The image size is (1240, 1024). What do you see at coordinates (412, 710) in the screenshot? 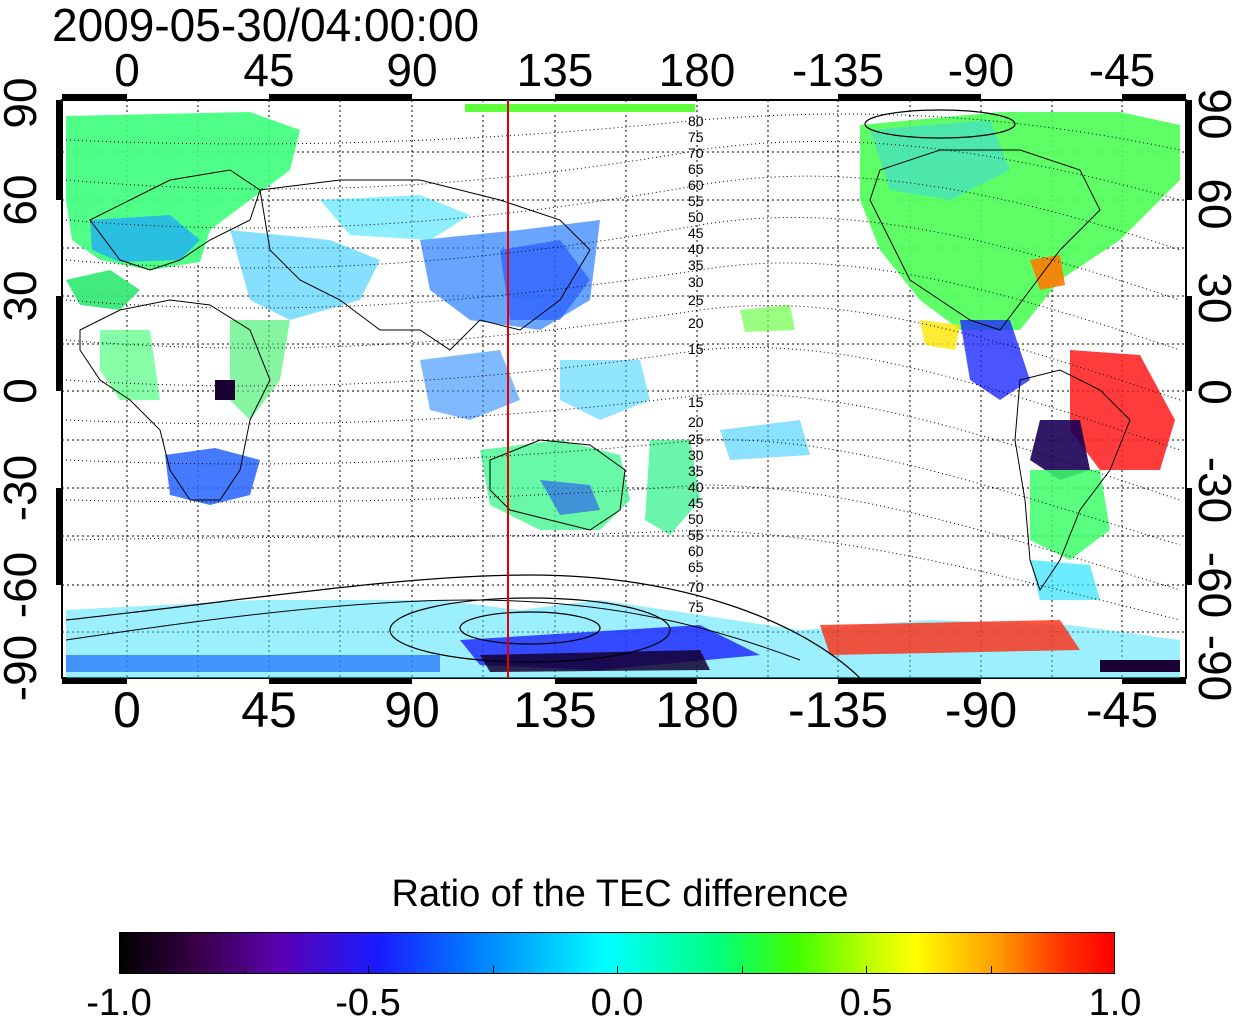
I see `lon-tick-bottom: 90` at bounding box center [412, 710].